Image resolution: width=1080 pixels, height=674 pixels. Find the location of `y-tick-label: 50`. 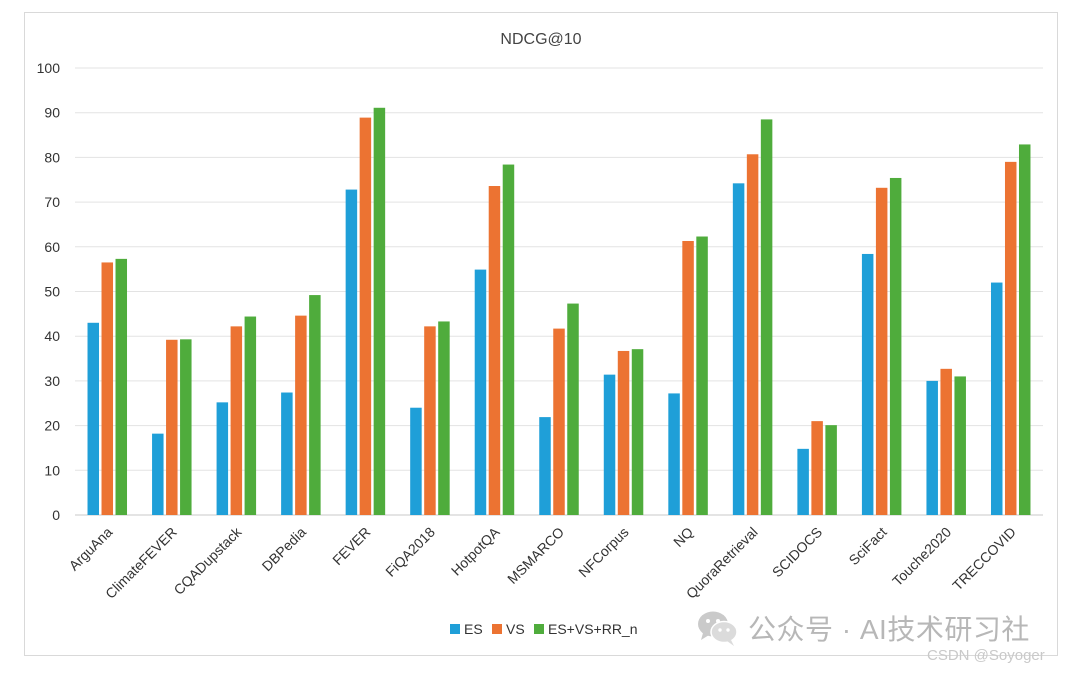

y-tick-label: 50 is located at coordinates (52, 292).